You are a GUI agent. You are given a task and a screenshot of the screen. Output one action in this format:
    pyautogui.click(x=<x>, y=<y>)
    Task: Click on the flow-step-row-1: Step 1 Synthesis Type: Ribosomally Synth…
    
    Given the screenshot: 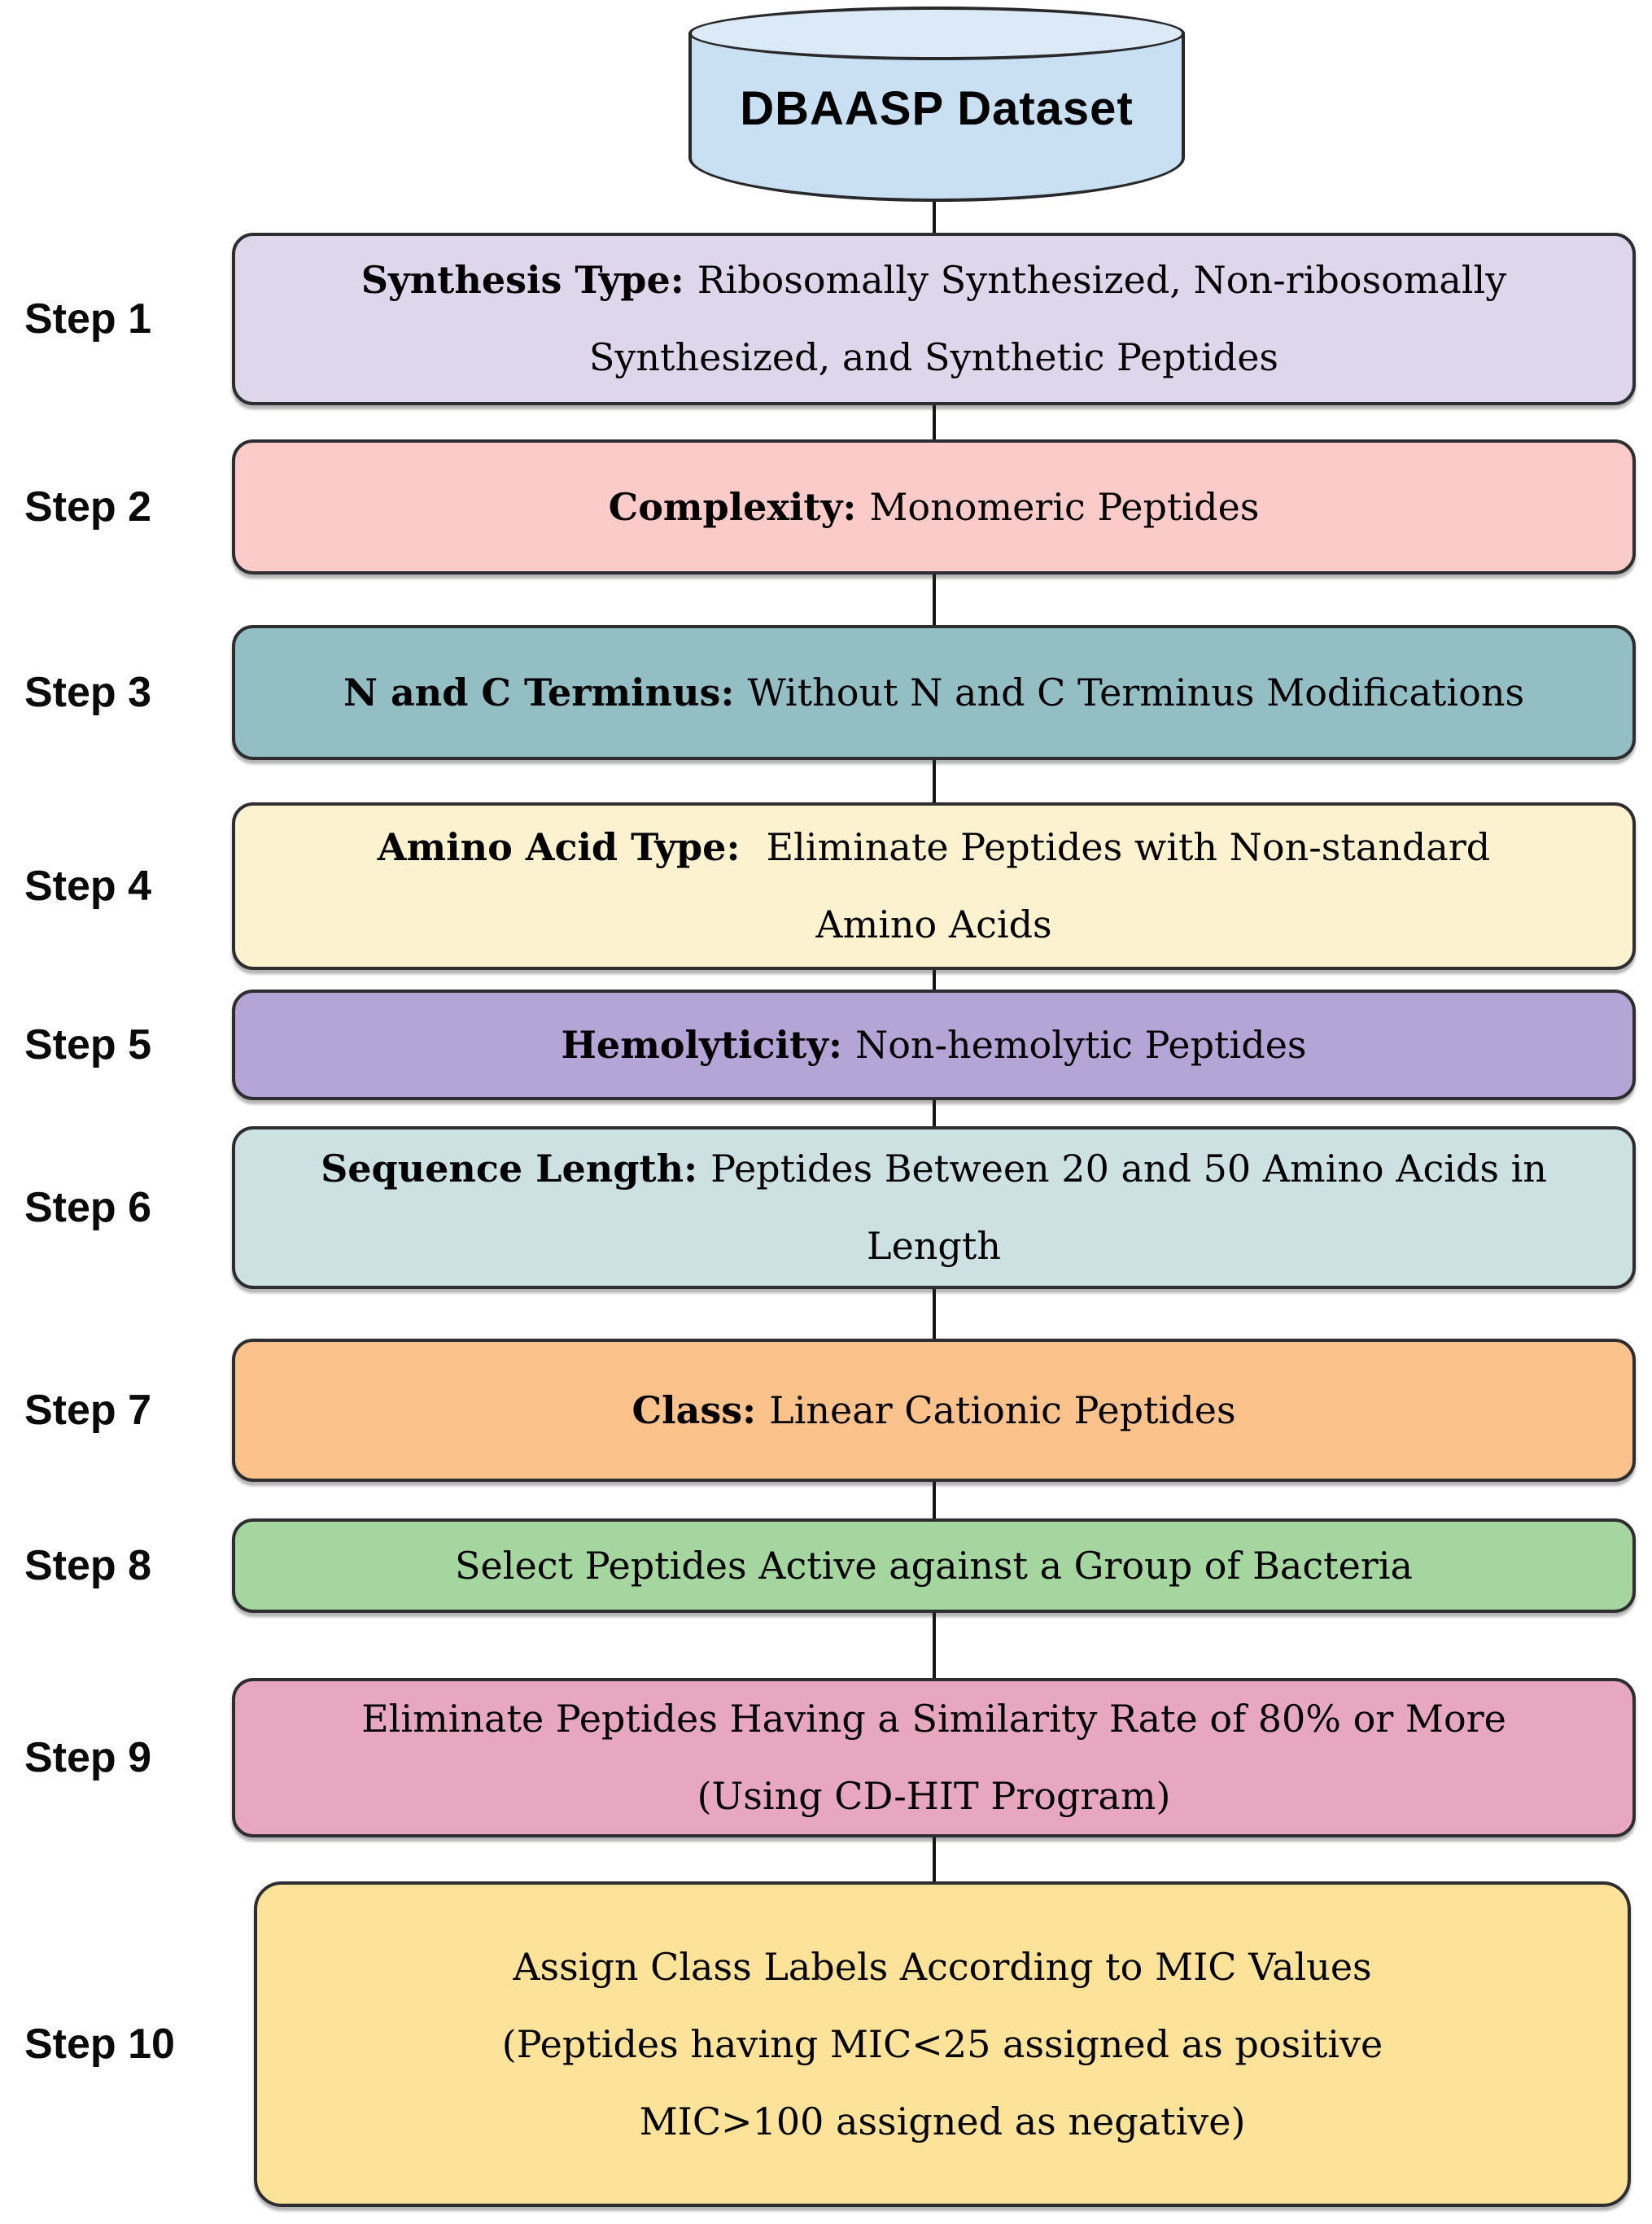 What is the action you would take?
    pyautogui.click(x=826, y=319)
    